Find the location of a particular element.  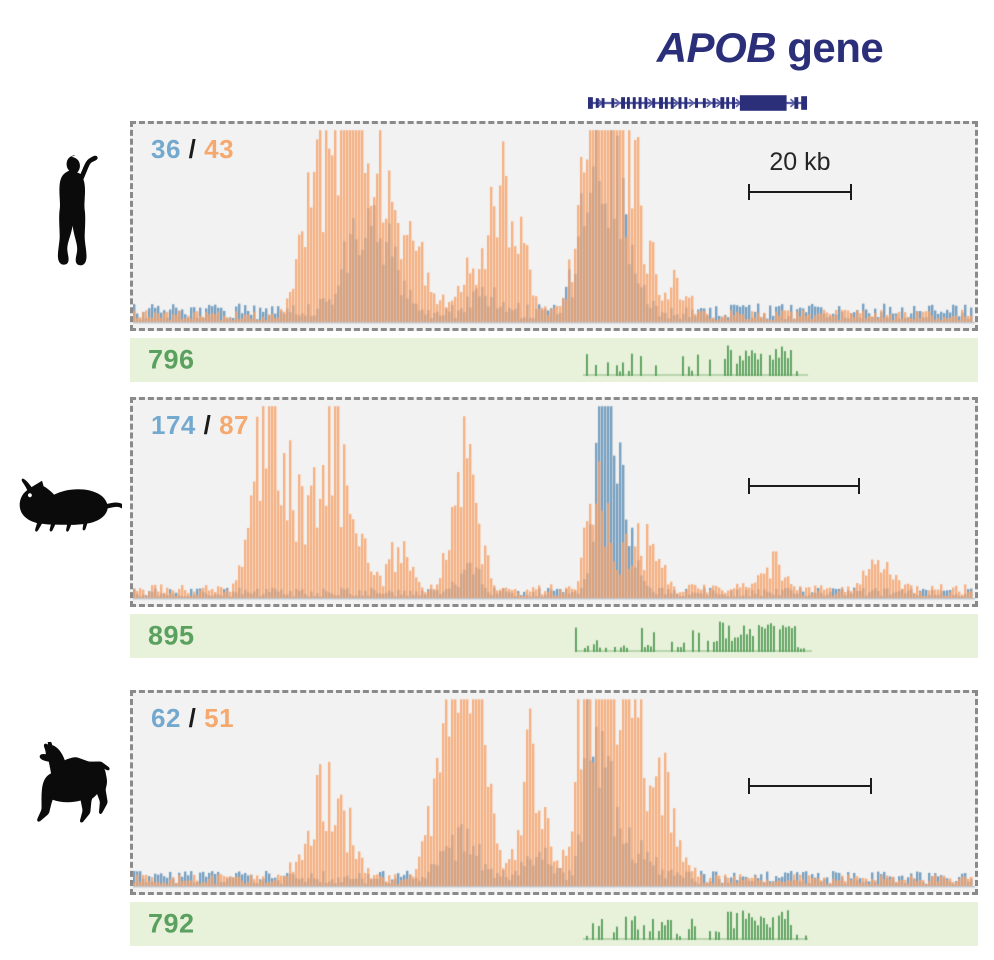

scale-bar-rule-dog is located at coordinates (810, 786).